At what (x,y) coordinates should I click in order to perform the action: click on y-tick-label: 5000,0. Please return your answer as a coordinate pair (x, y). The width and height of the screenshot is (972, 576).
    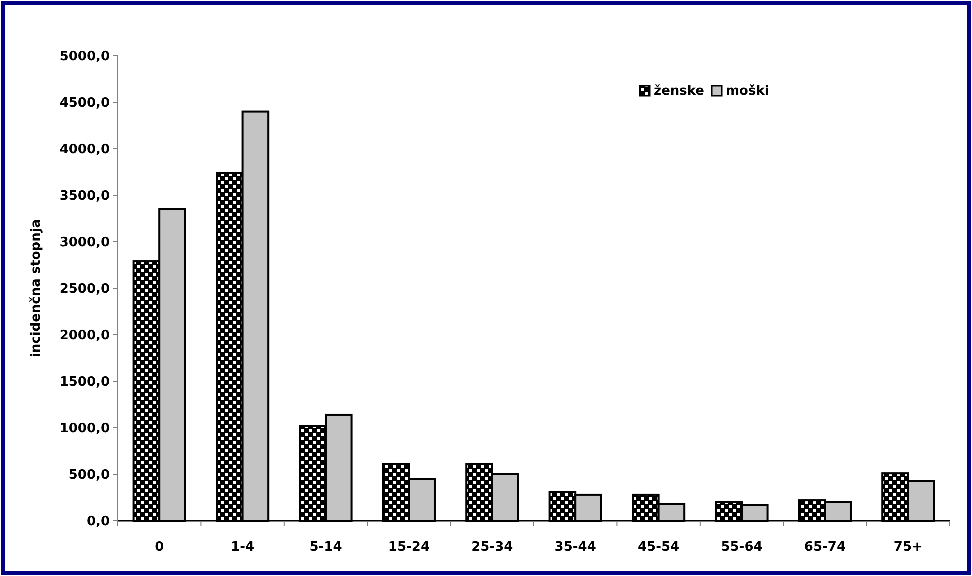
    Looking at the image, I should click on (85, 57).